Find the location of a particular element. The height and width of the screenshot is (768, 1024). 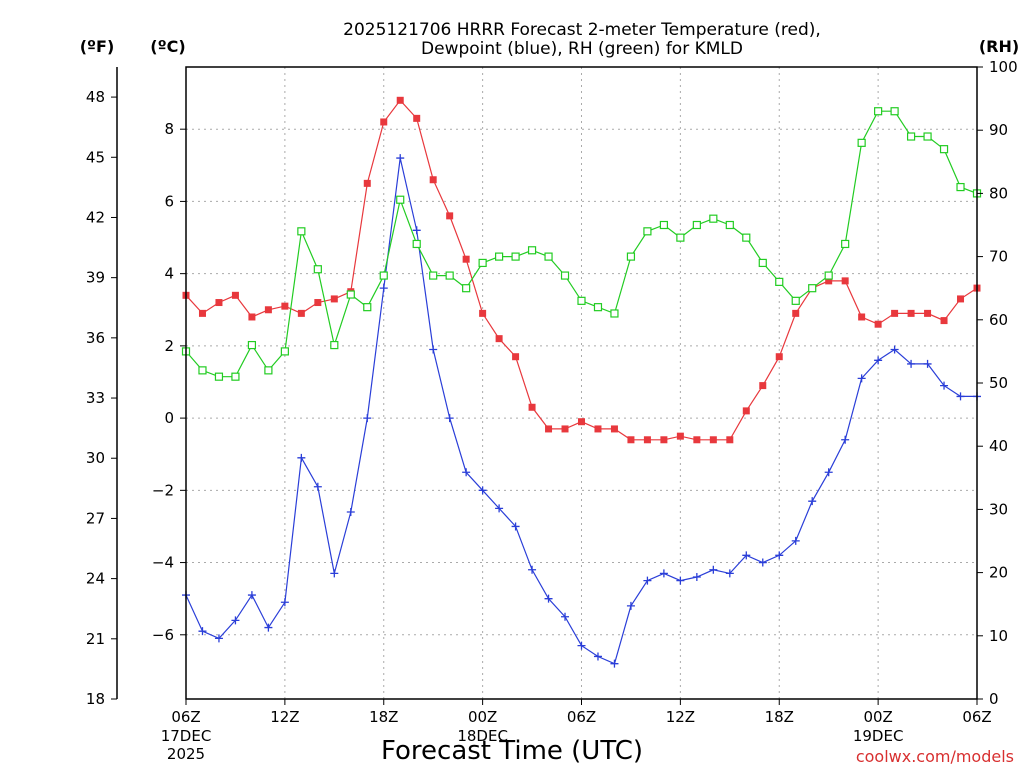

celsius-tick-label: −6 is located at coordinates (163, 635).